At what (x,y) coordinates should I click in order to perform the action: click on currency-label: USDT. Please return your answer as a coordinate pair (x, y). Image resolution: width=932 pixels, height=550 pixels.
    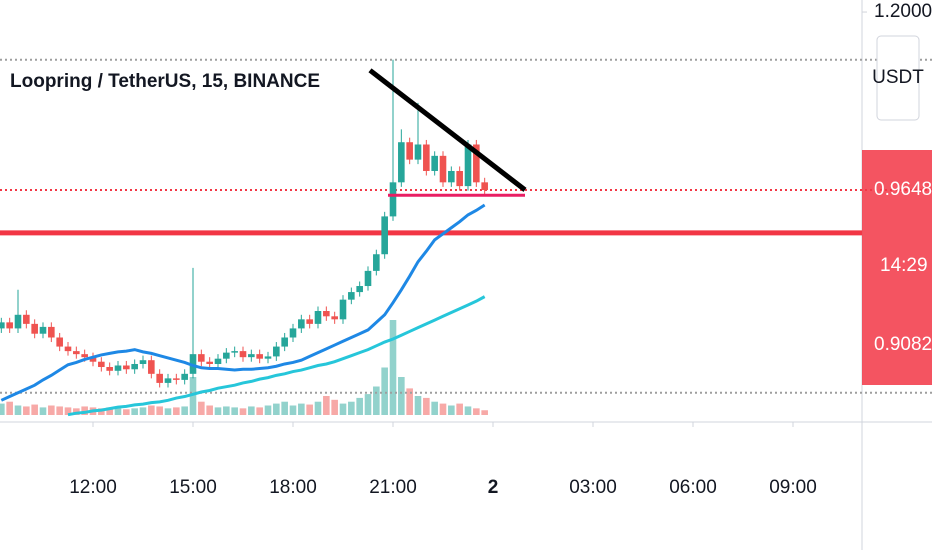
    Looking at the image, I should click on (898, 77).